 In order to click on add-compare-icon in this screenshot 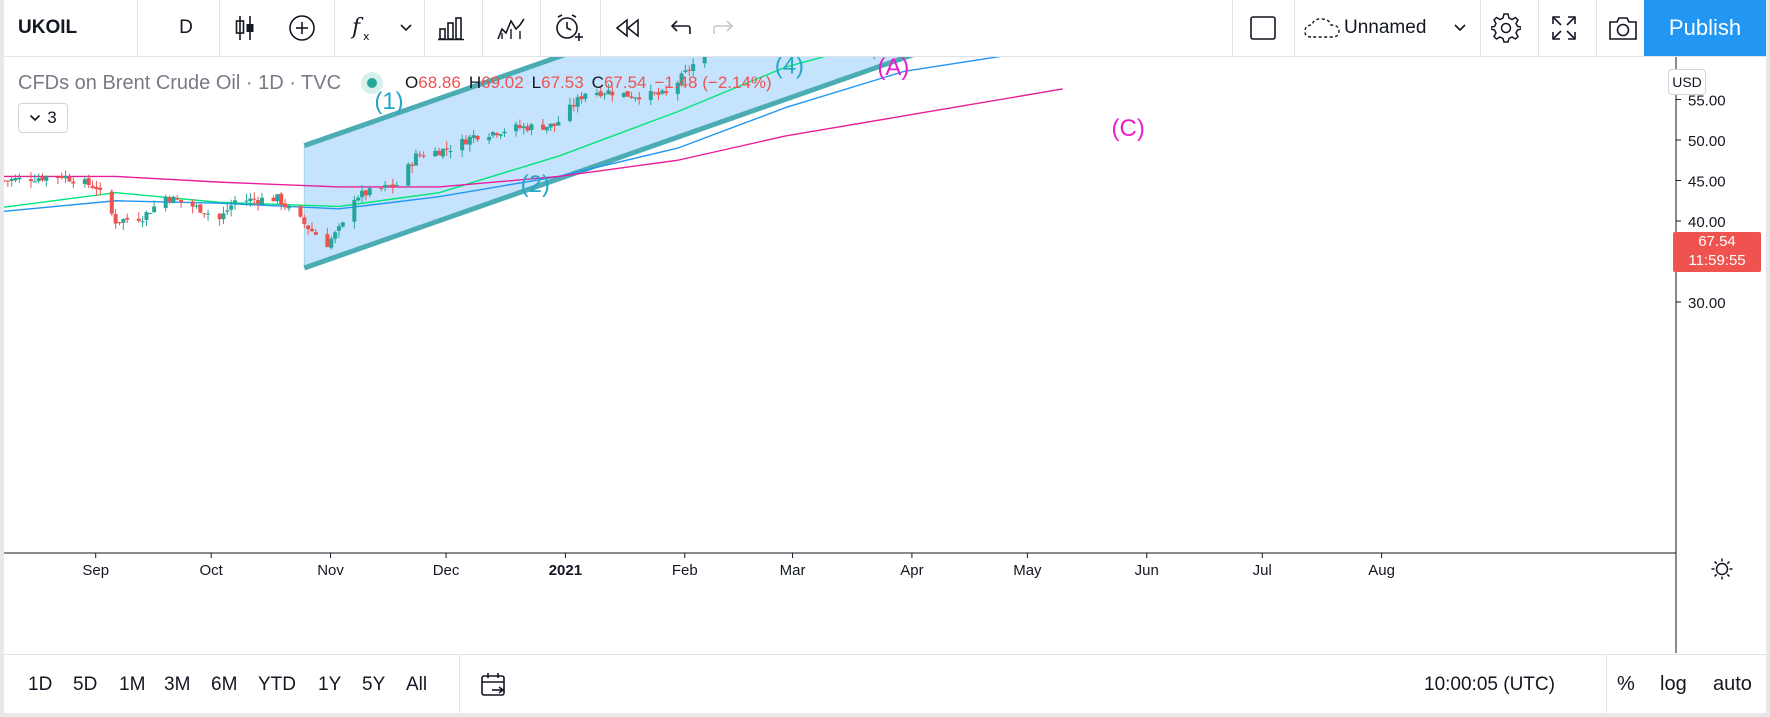, I will do `click(302, 28)`.